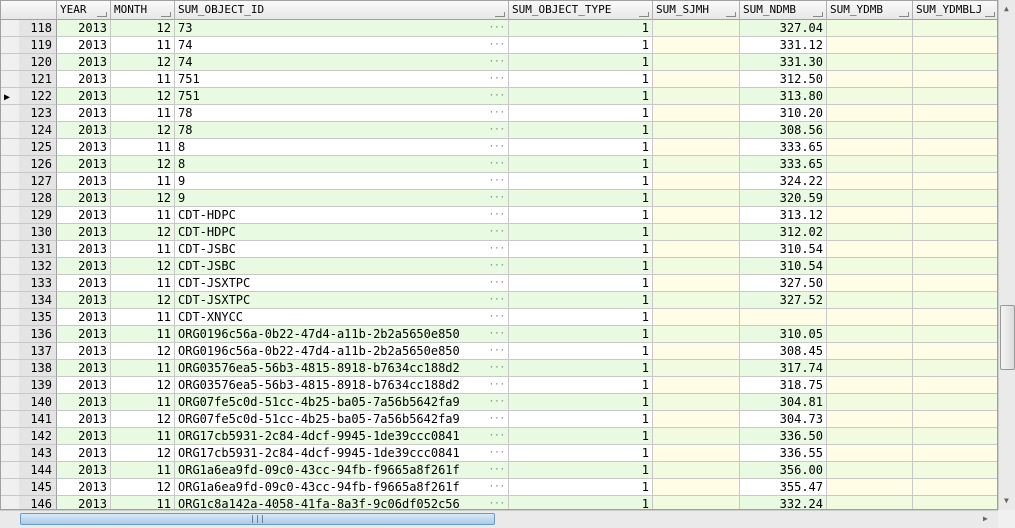 The width and height of the screenshot is (1015, 528). Describe the element at coordinates (783, 10) in the screenshot. I see `column-header: SUM_NDMB` at that location.